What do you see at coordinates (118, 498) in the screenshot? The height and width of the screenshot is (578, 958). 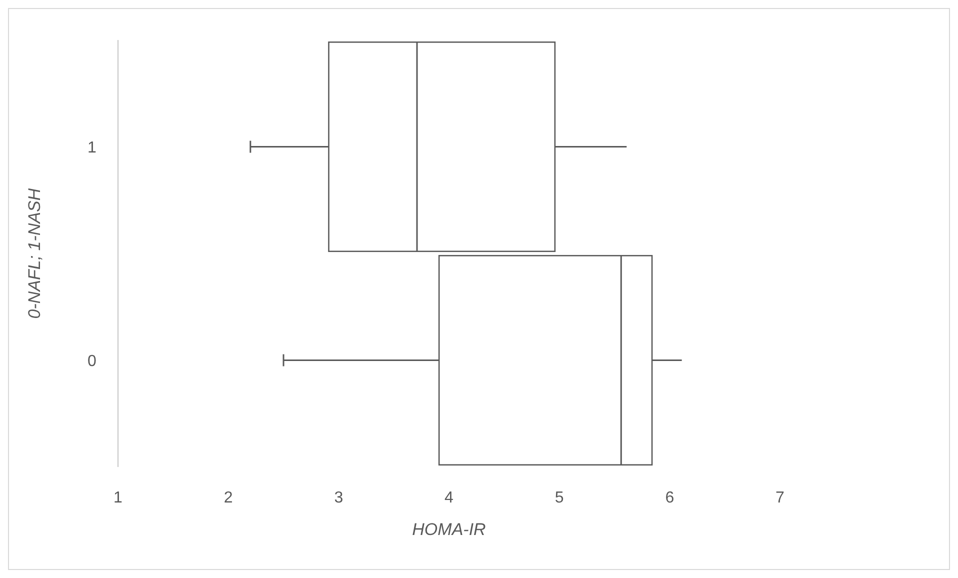 I see `x-tick-label: 1` at bounding box center [118, 498].